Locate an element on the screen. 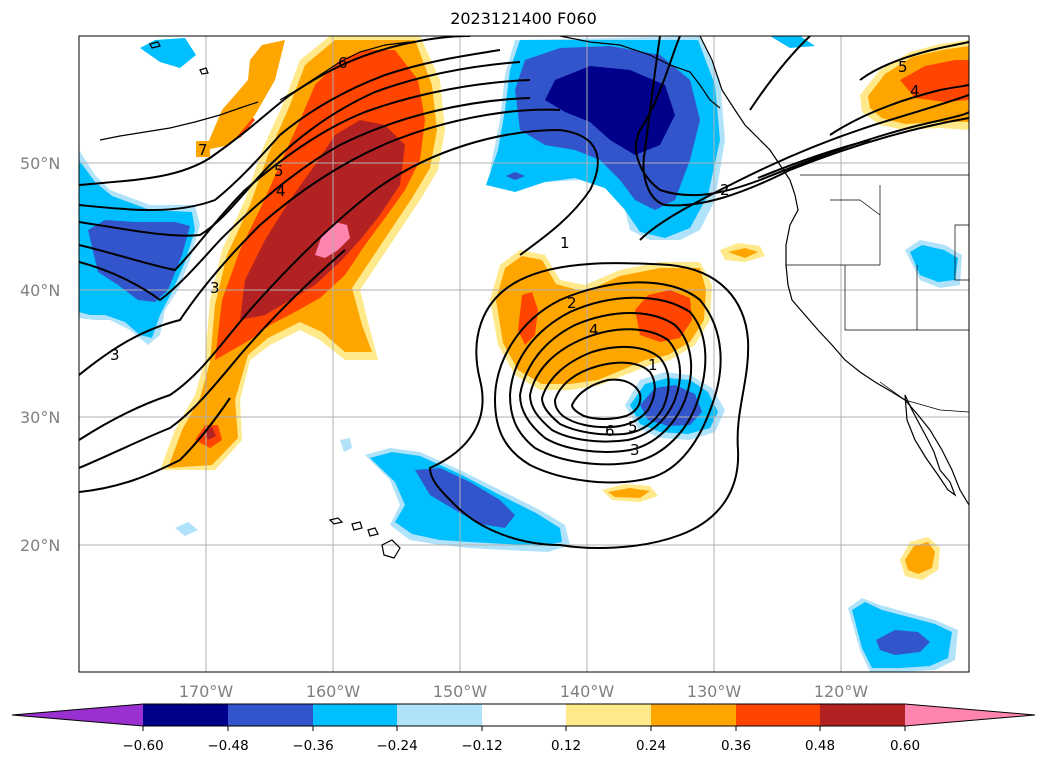  lat-label: 50°N is located at coordinates (40, 163).